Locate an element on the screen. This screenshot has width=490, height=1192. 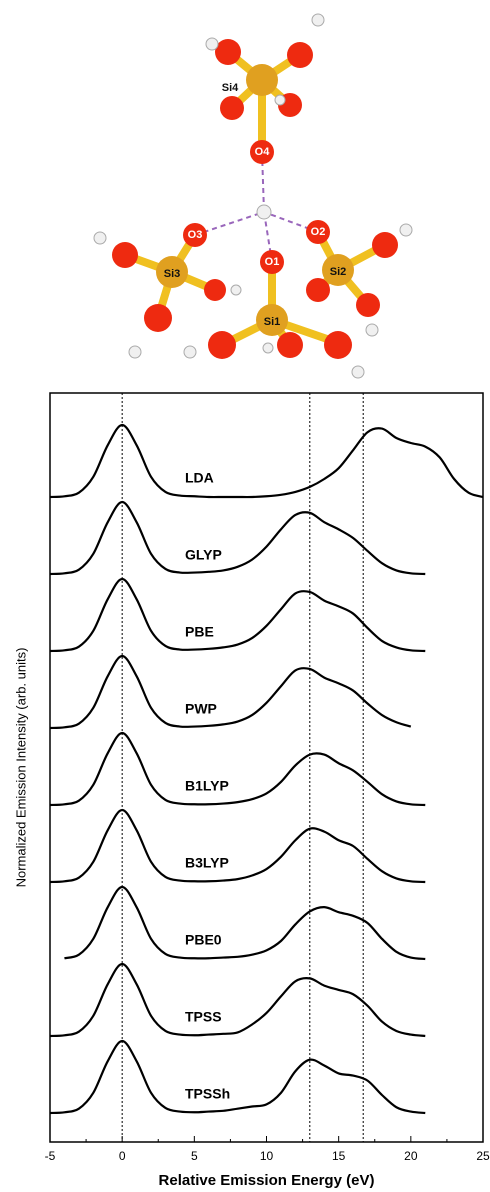
atom-label: Si1 is located at coordinates (272, 322).